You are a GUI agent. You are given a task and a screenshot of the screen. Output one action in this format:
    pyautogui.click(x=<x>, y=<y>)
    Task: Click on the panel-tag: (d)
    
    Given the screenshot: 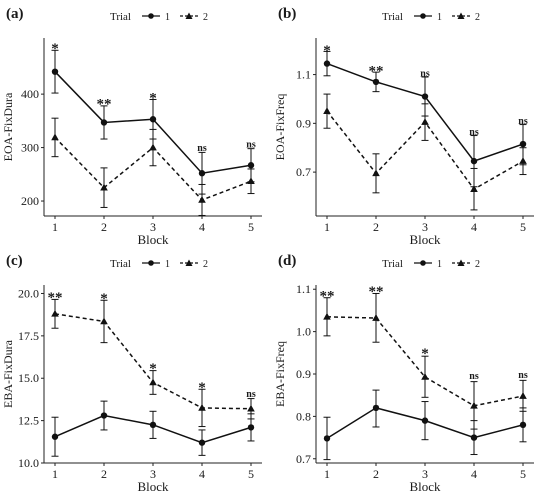 What is the action you would take?
    pyautogui.click(x=287, y=261)
    